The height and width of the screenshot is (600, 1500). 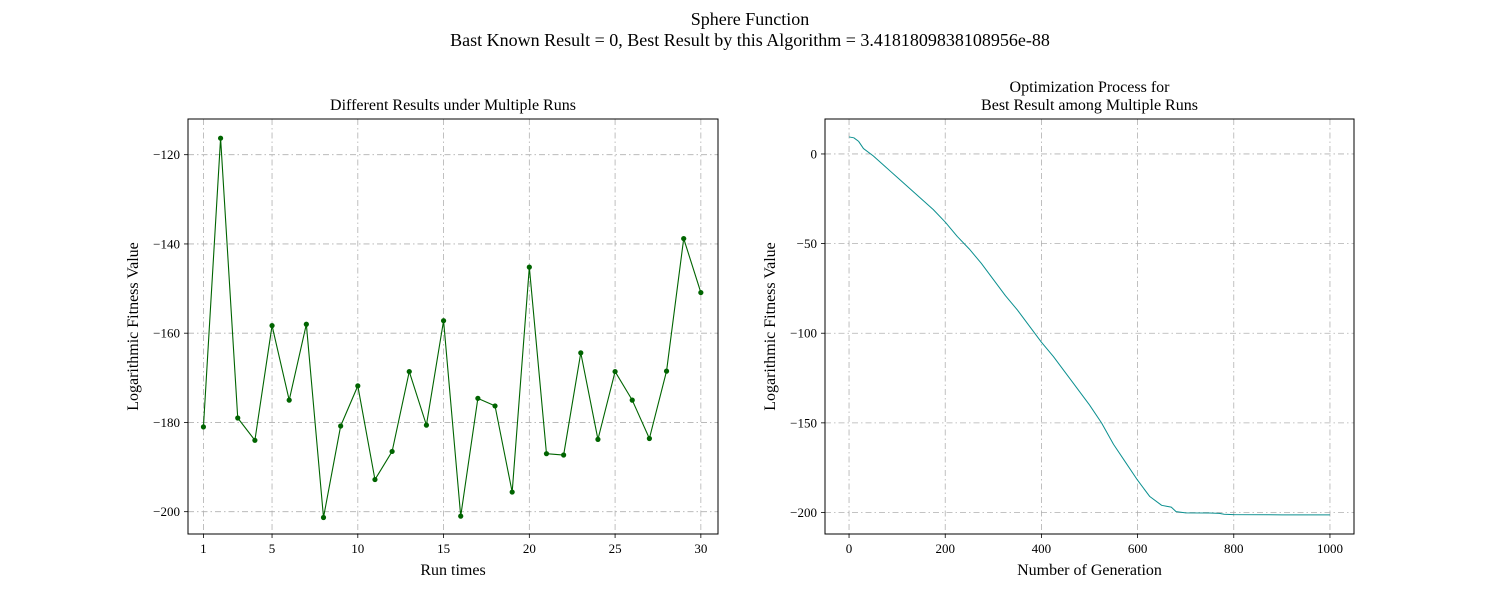 I want to click on x-axis-label: Number of Generation, so click(x=1089, y=570).